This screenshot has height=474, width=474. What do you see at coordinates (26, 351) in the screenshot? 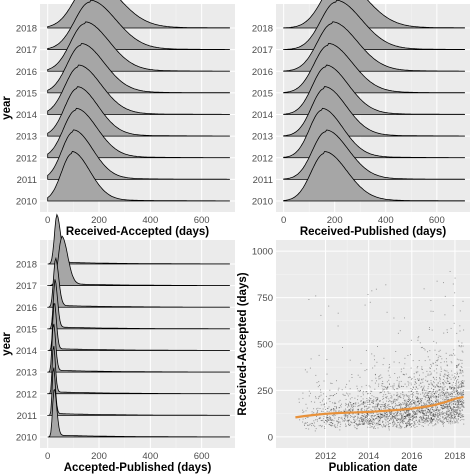
I see `y-tick-label: 2014` at bounding box center [26, 351].